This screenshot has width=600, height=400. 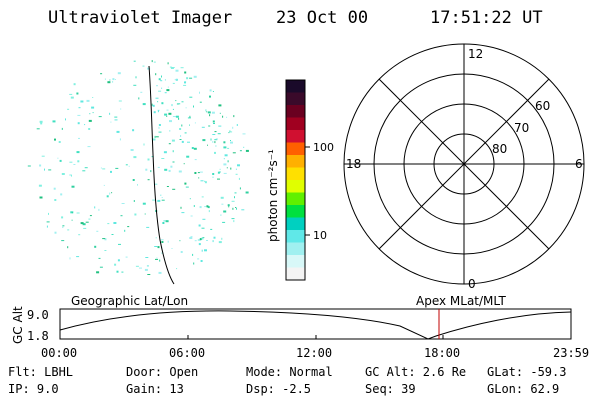 I want to click on date-label: 23 Oct 00, so click(x=322, y=18).